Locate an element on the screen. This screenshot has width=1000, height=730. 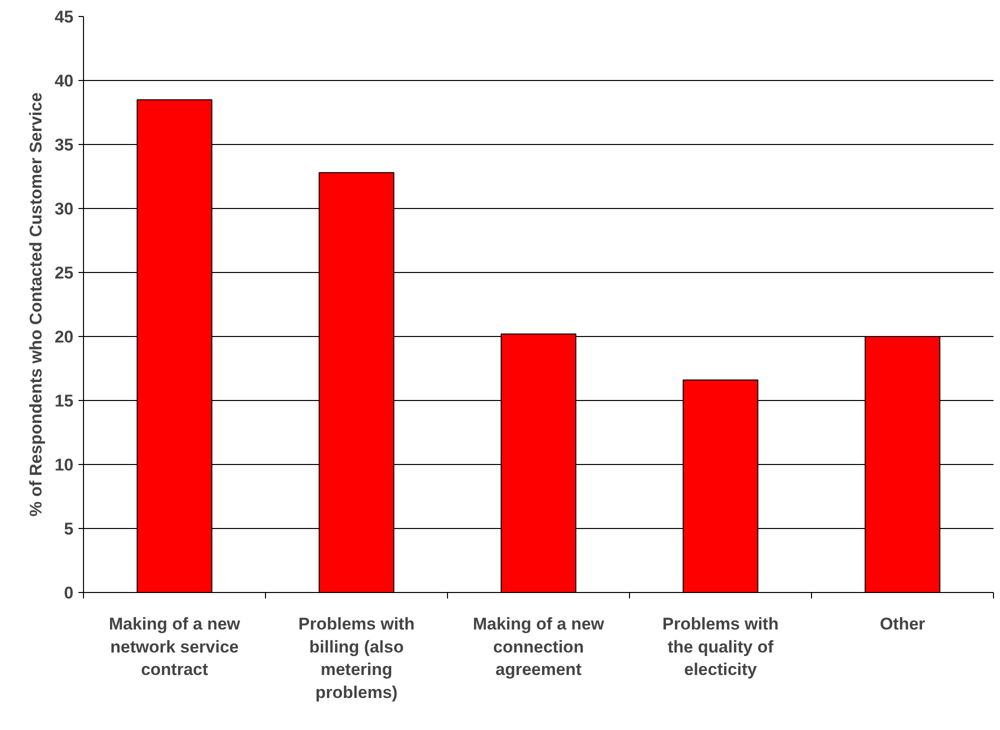
y-tick-label: 20 is located at coordinates (64, 337).